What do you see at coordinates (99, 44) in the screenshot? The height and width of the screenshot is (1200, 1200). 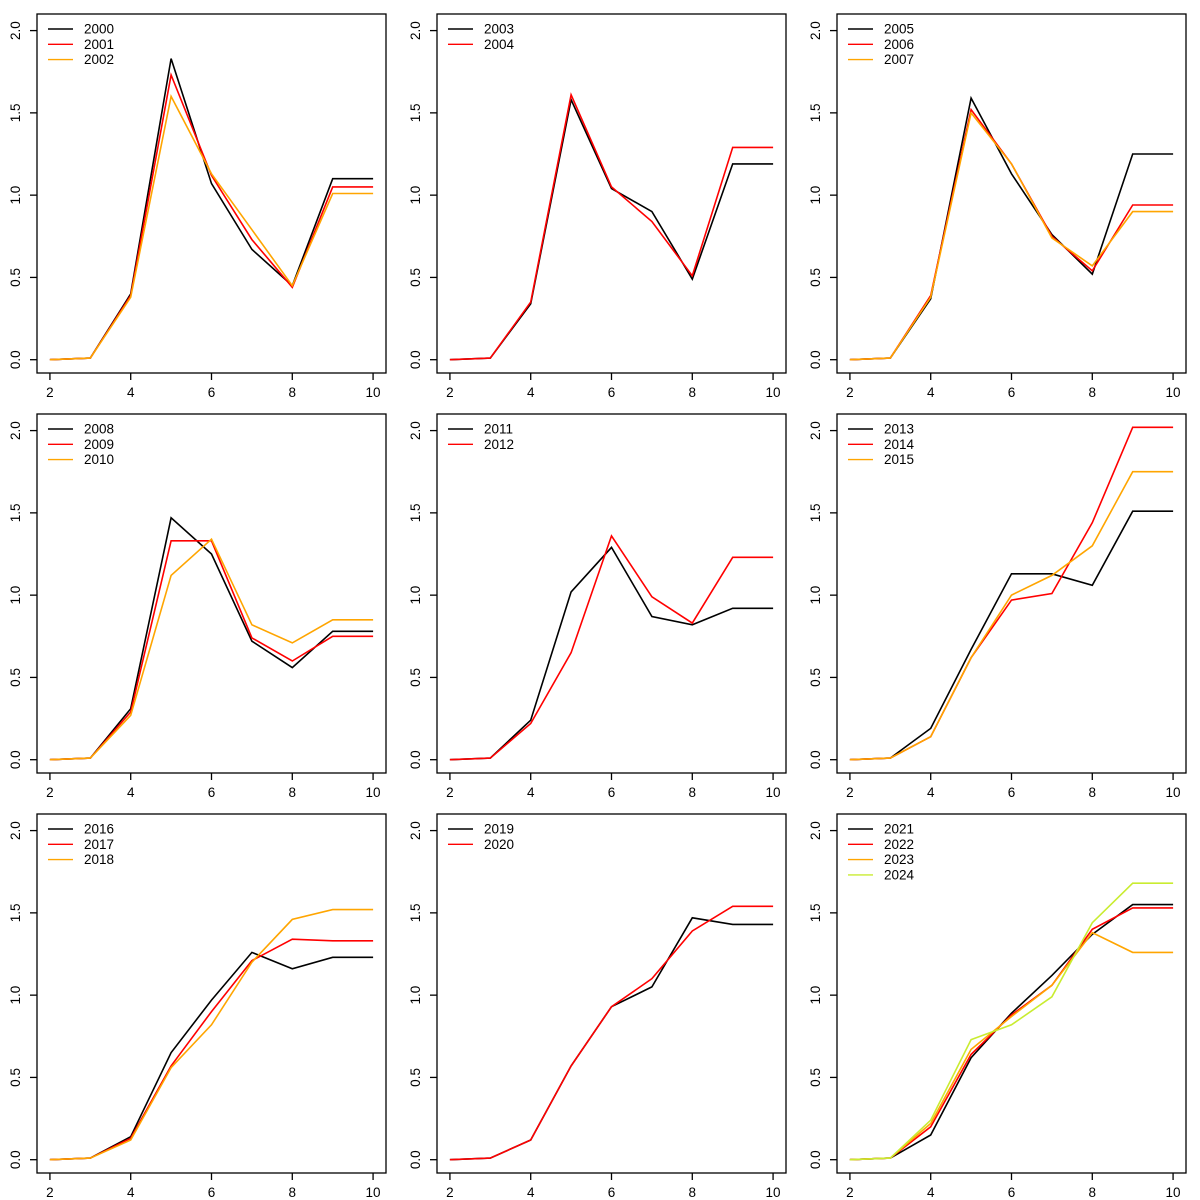 I see `legend-label: 2001` at bounding box center [99, 44].